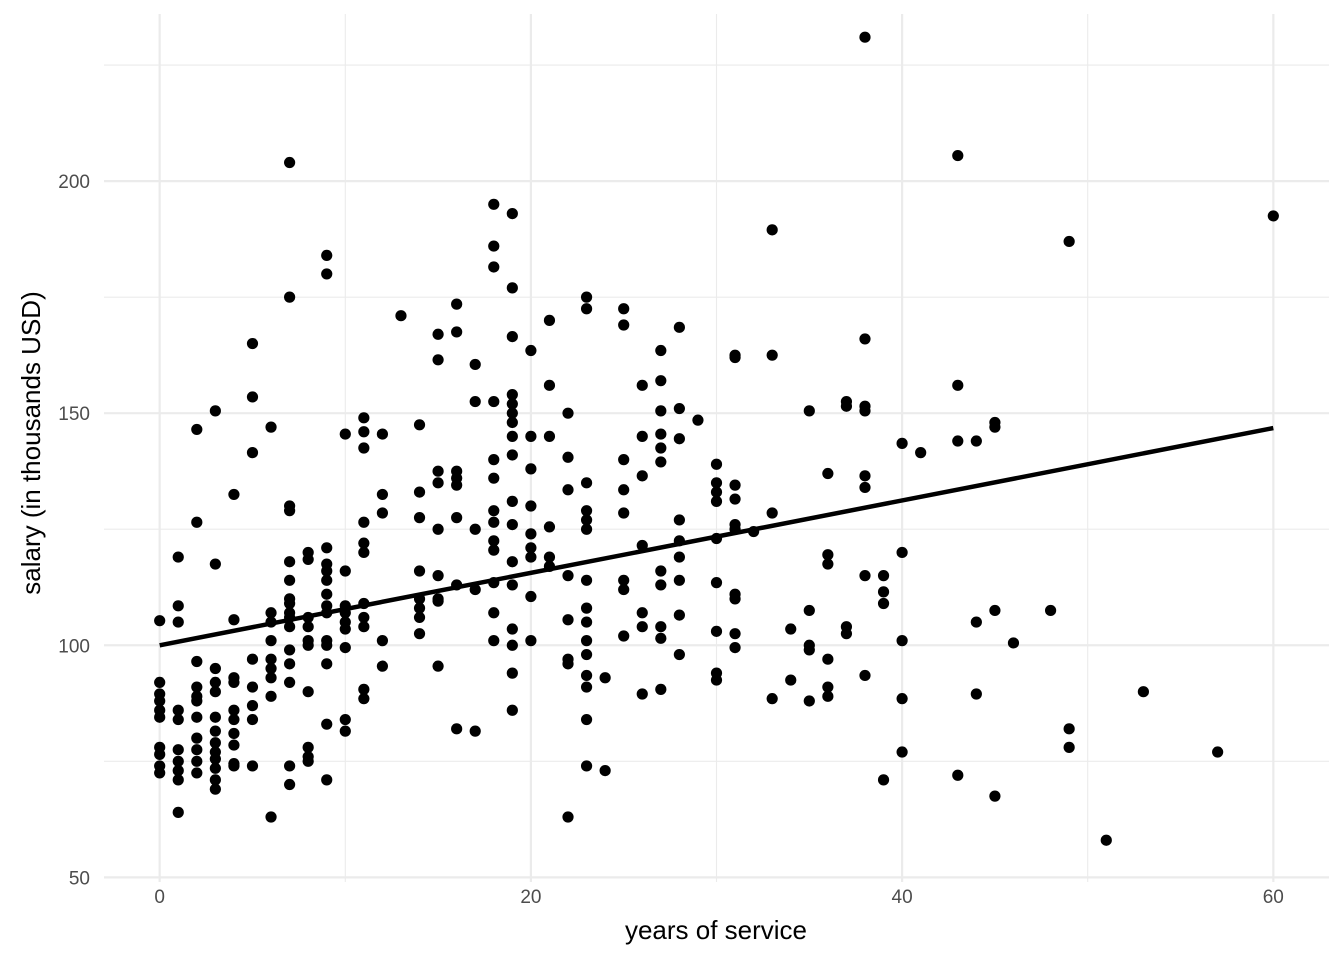  What do you see at coordinates (74, 646) in the screenshot?
I see `y-tick-label: 100` at bounding box center [74, 646].